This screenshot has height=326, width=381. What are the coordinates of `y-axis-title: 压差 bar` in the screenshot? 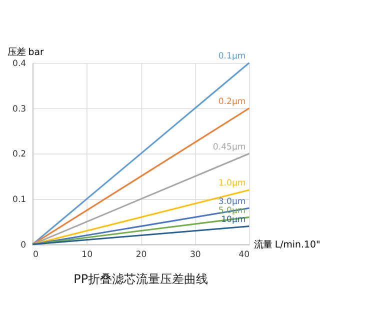 It's located at (25, 52).